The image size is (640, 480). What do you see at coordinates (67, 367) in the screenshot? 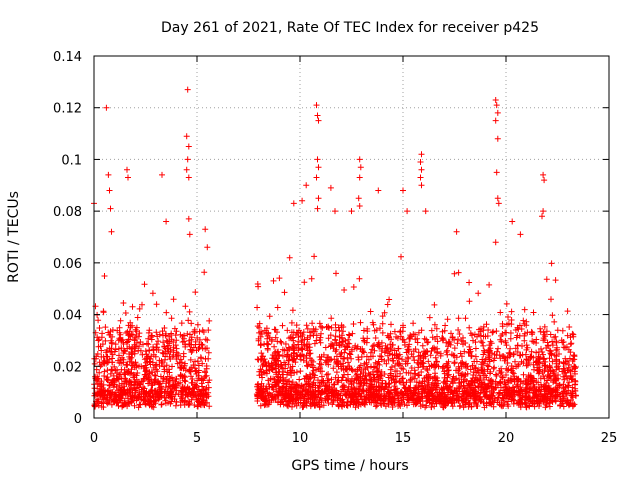
I see `y-tick-label: 0.02` at bounding box center [67, 367].